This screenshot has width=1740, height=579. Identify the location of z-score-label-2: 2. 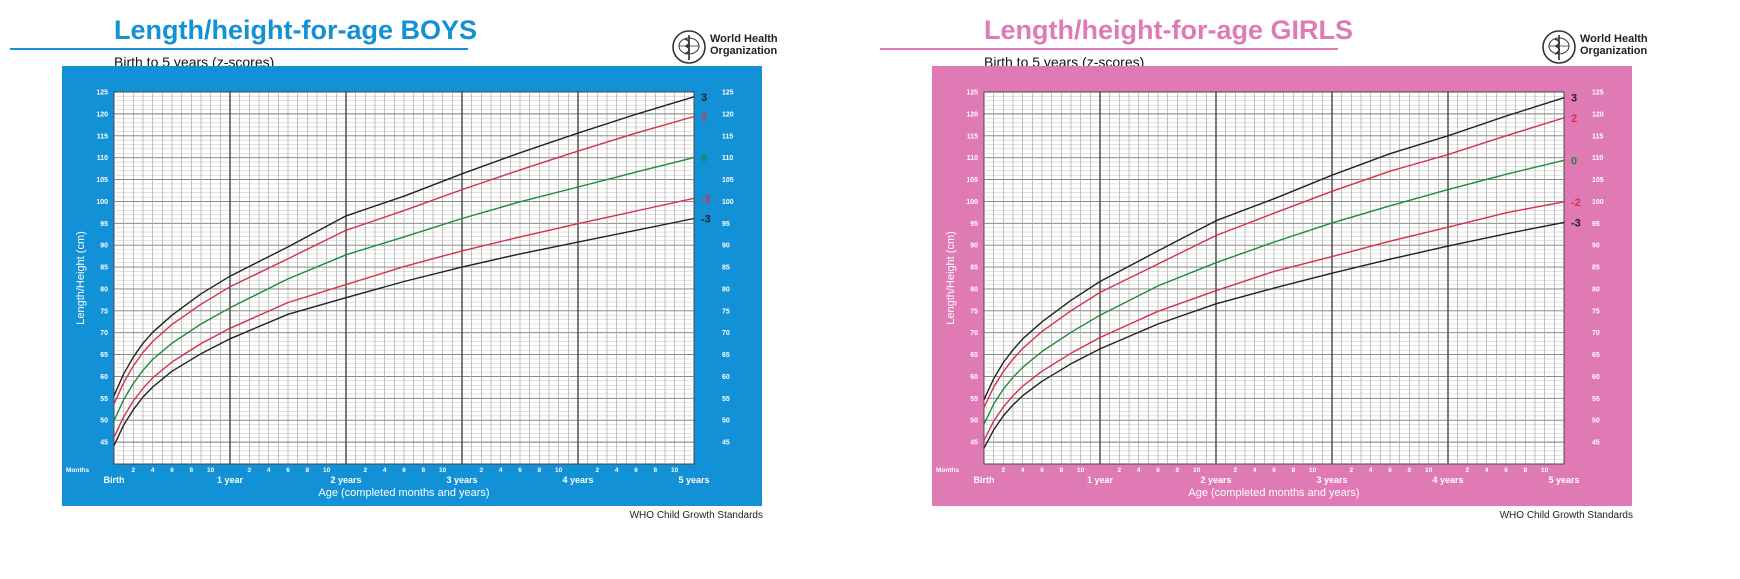
(1574, 119).